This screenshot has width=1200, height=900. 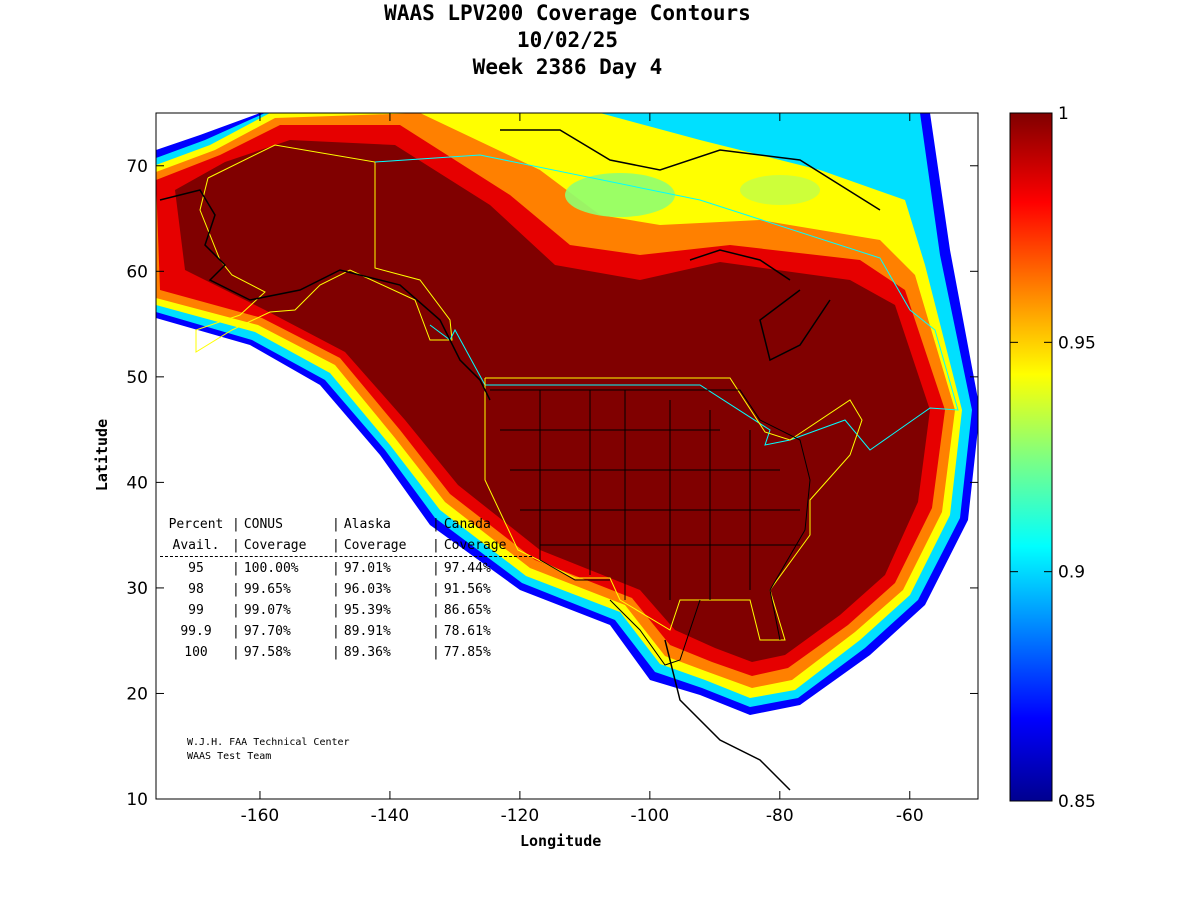 What do you see at coordinates (650, 527) in the screenshot?
I see `state-borders` at bounding box center [650, 527].